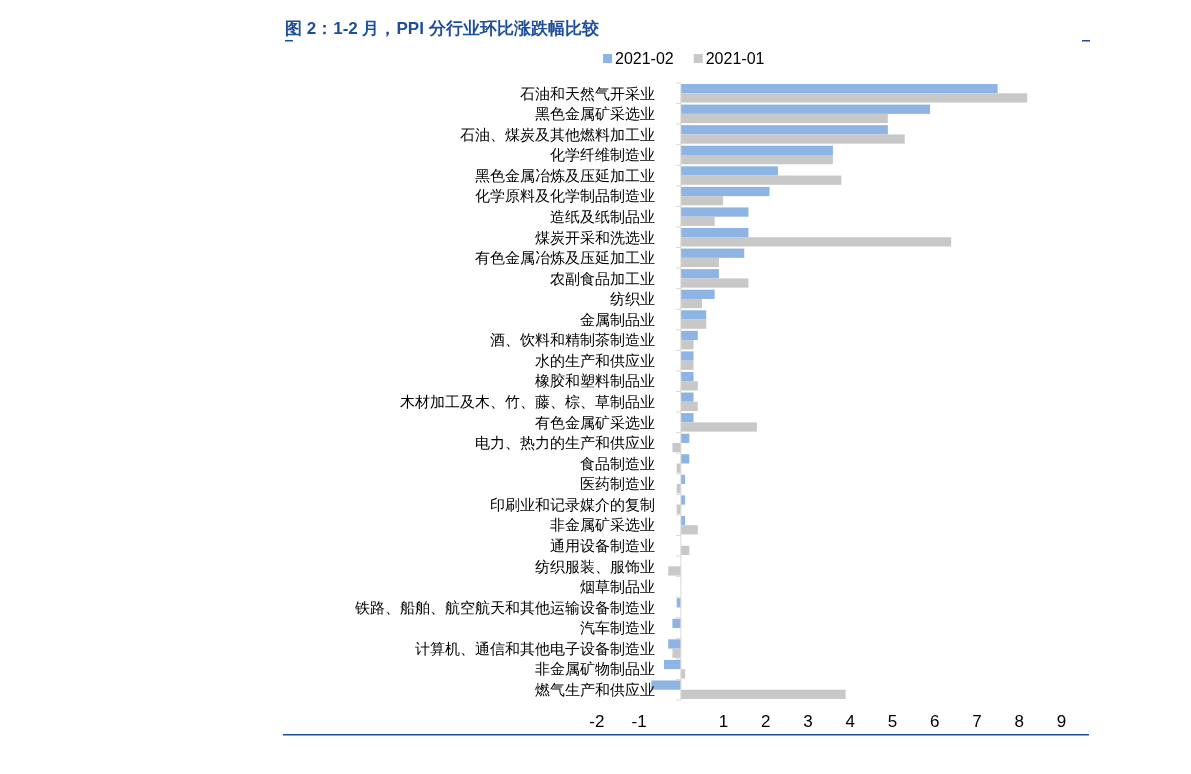 The width and height of the screenshot is (1191, 774). I want to click on x-tick-label: 5, so click(892, 722).